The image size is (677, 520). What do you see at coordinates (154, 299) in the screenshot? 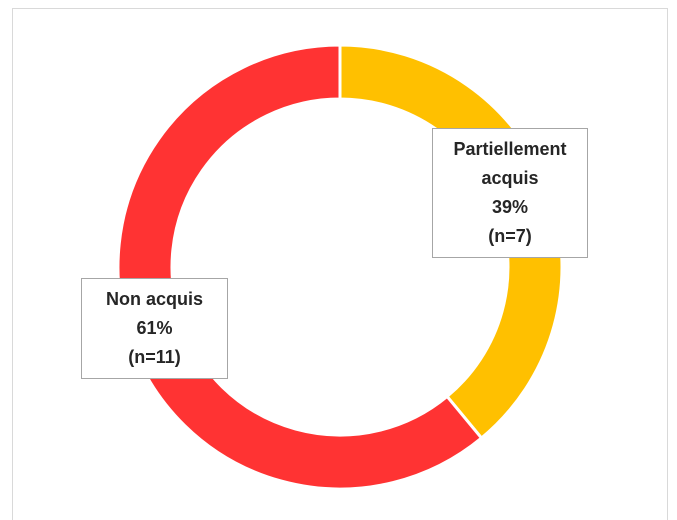
I see `category-label: Non acquis` at bounding box center [154, 299].